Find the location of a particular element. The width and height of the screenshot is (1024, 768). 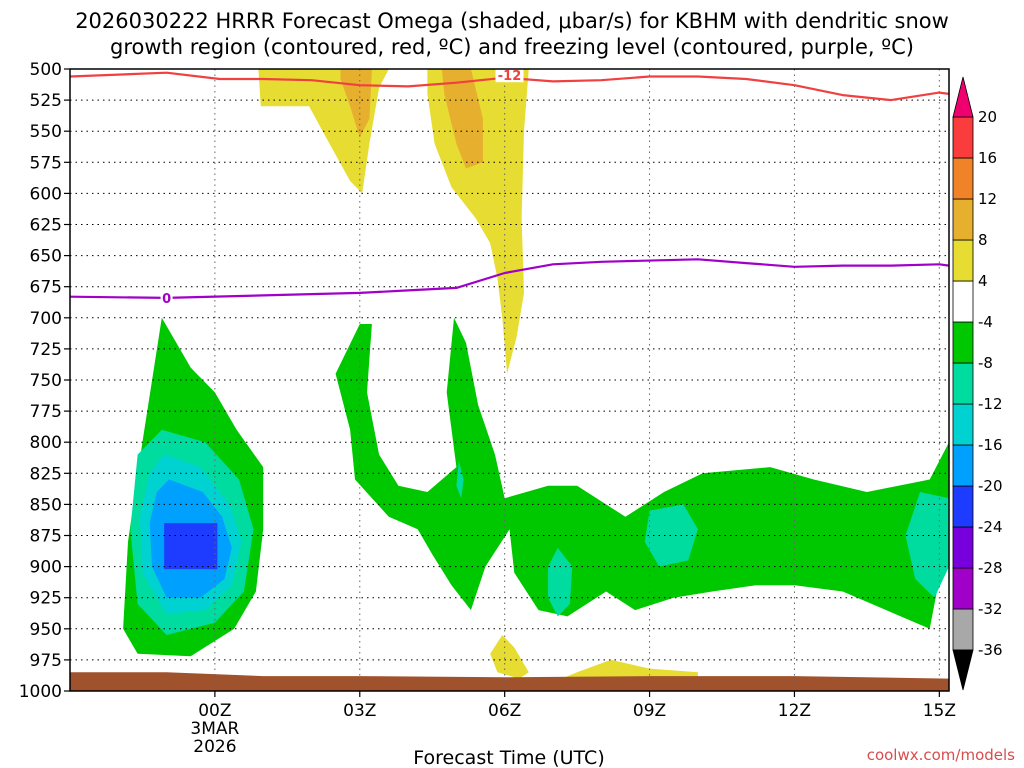

colorbar-label: 4 is located at coordinates (983, 281).